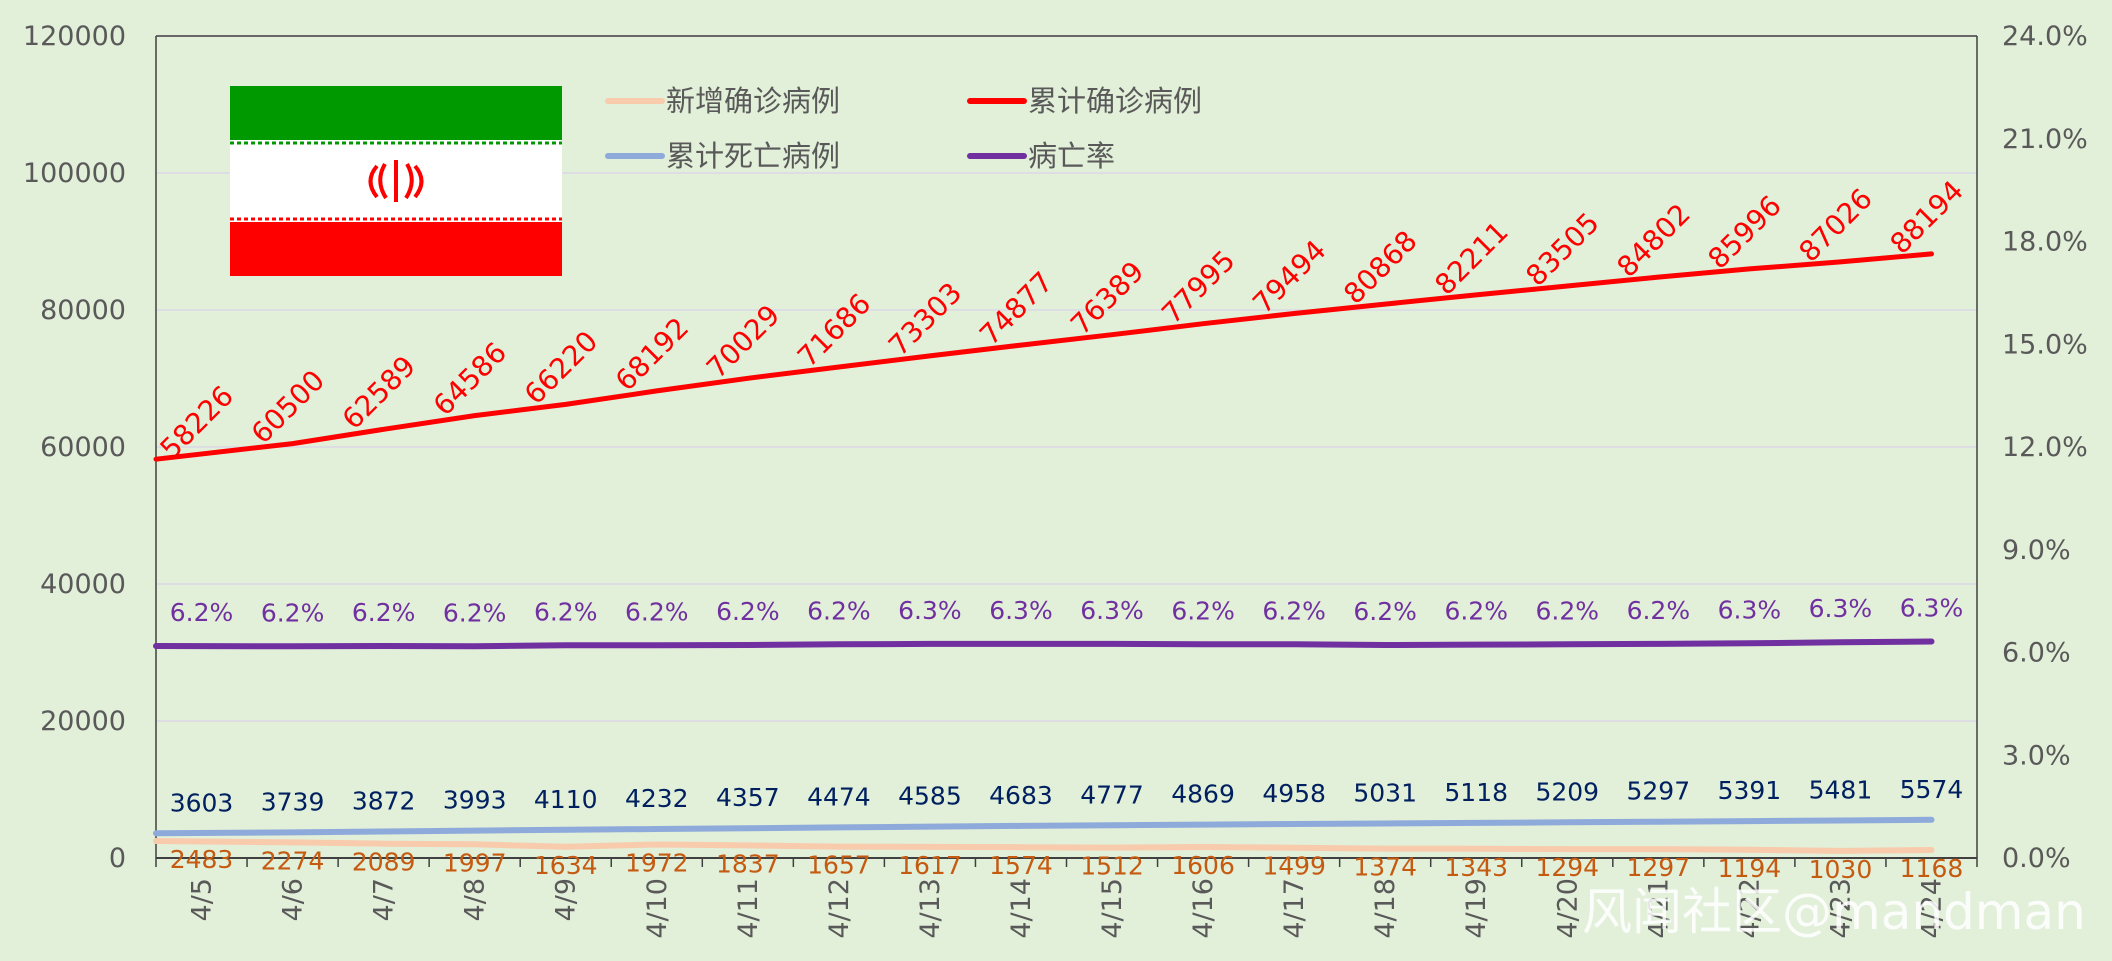 This screenshot has width=2112, height=961. What do you see at coordinates (566, 899) in the screenshot?
I see `x-tick-label: 4/9` at bounding box center [566, 899].